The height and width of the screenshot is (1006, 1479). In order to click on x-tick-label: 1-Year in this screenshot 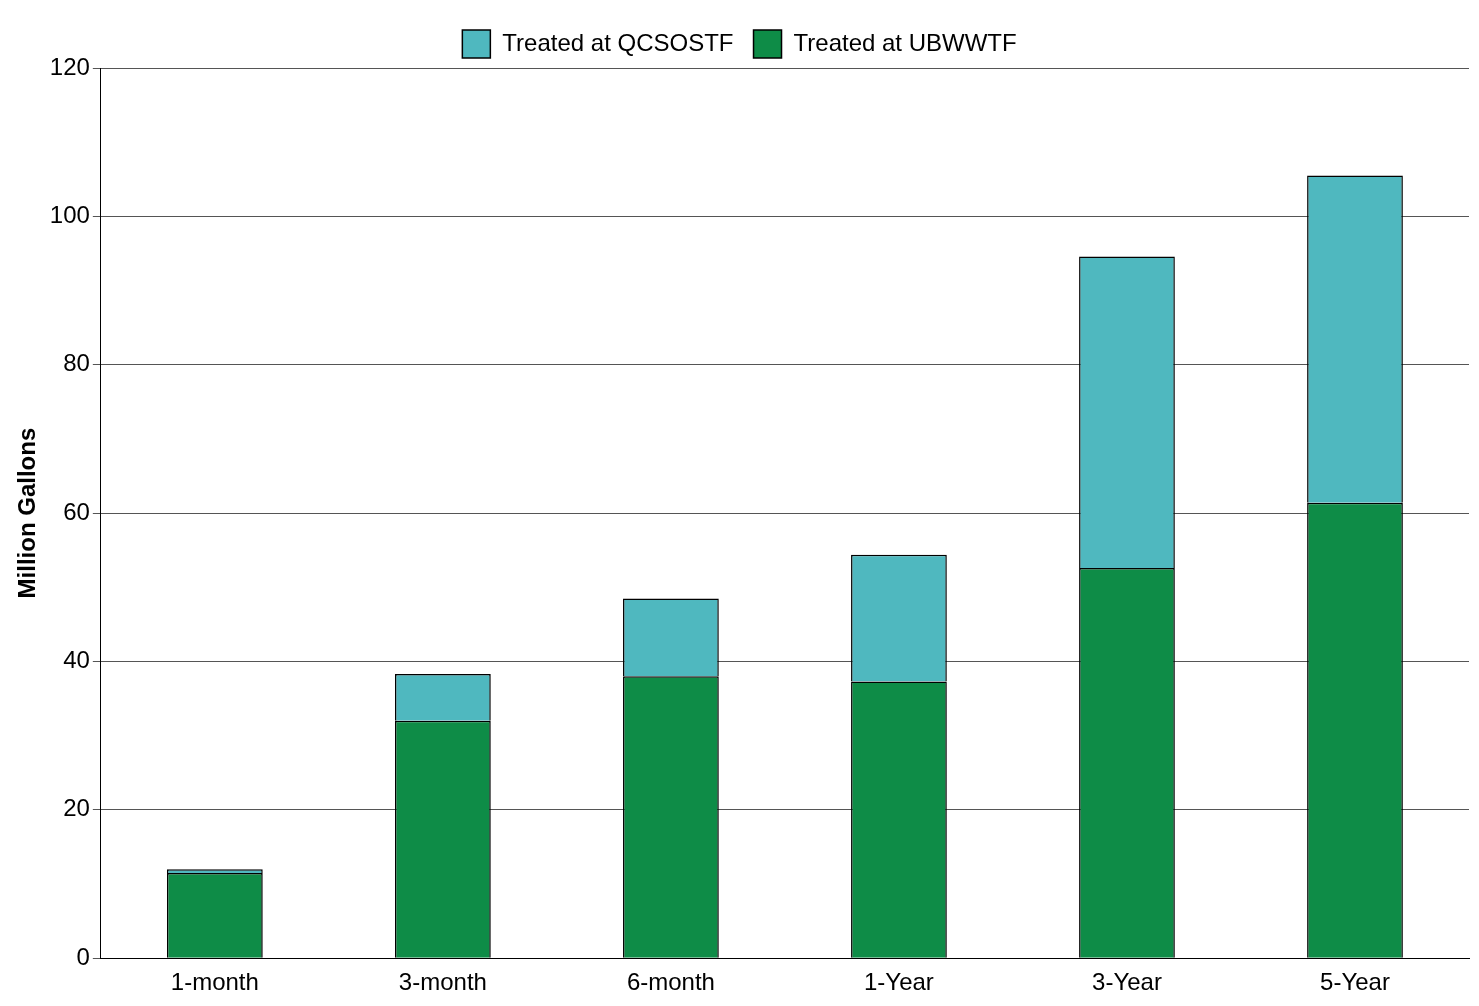, I will do `click(899, 982)`.